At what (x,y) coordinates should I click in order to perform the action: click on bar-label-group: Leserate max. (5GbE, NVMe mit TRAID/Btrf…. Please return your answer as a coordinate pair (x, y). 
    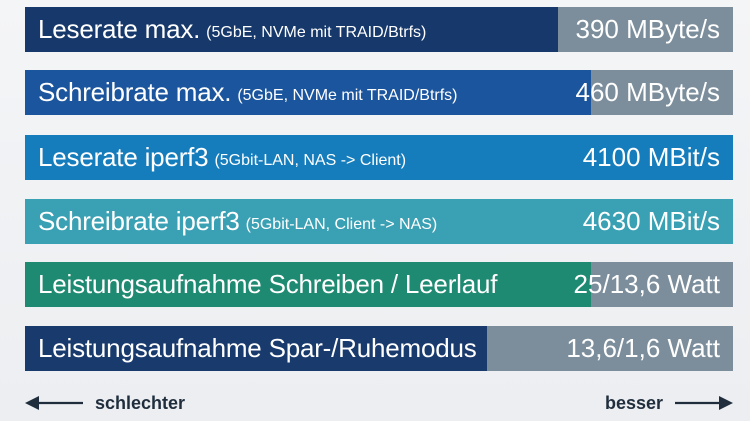
    Looking at the image, I should click on (232, 29).